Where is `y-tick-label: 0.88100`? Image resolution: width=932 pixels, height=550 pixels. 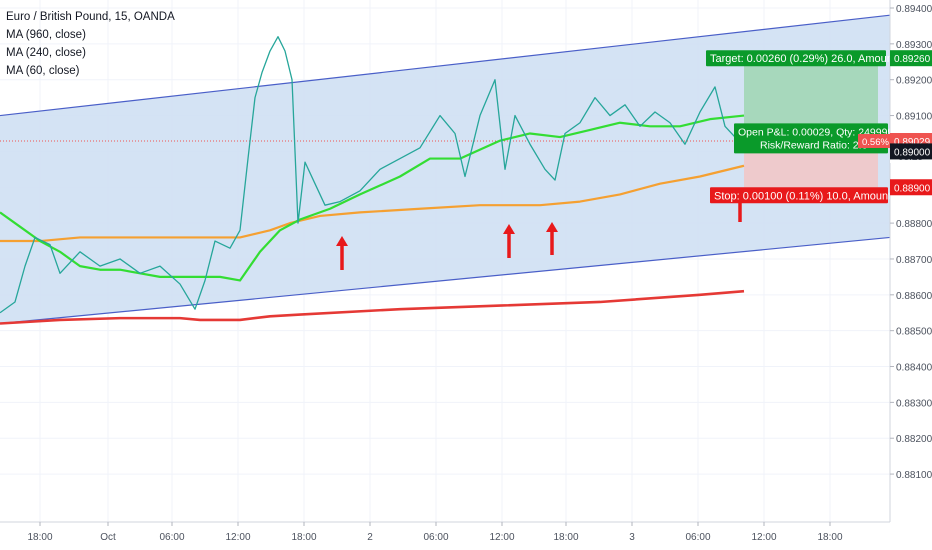 y-tick-label: 0.88100 is located at coordinates (914, 475).